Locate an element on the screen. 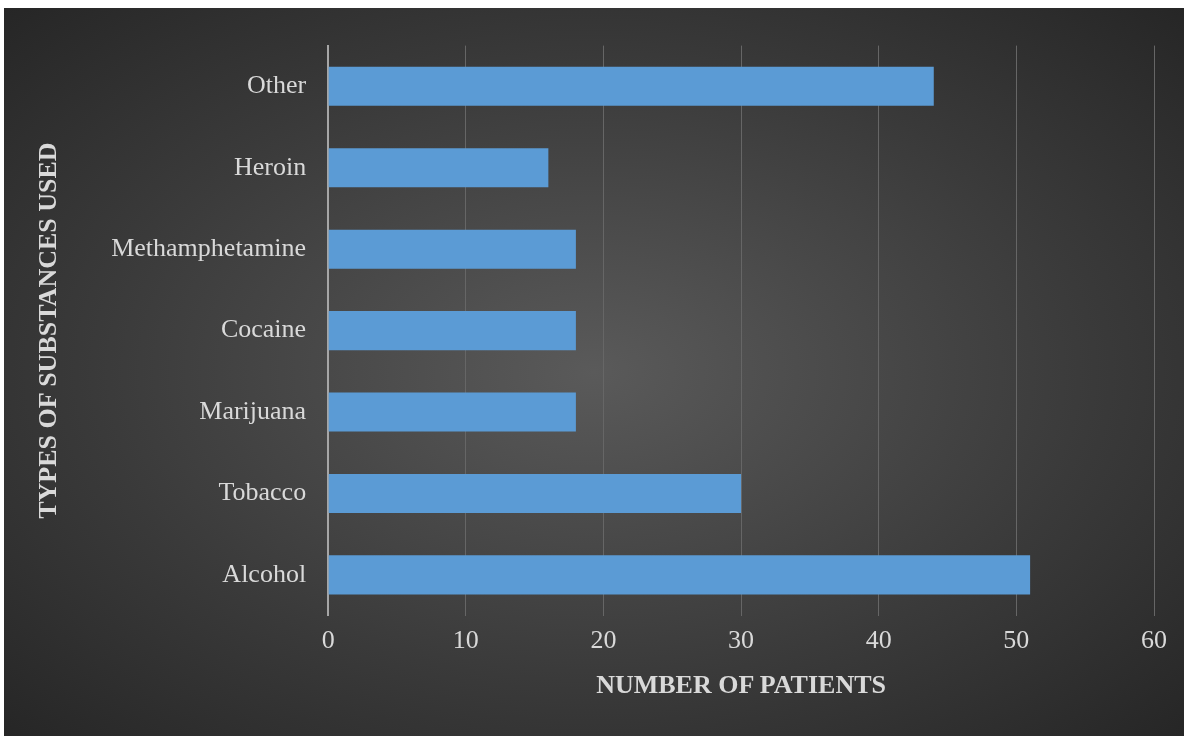 This screenshot has width=1186, height=736. y-tick-label: Tobacco is located at coordinates (262, 492).